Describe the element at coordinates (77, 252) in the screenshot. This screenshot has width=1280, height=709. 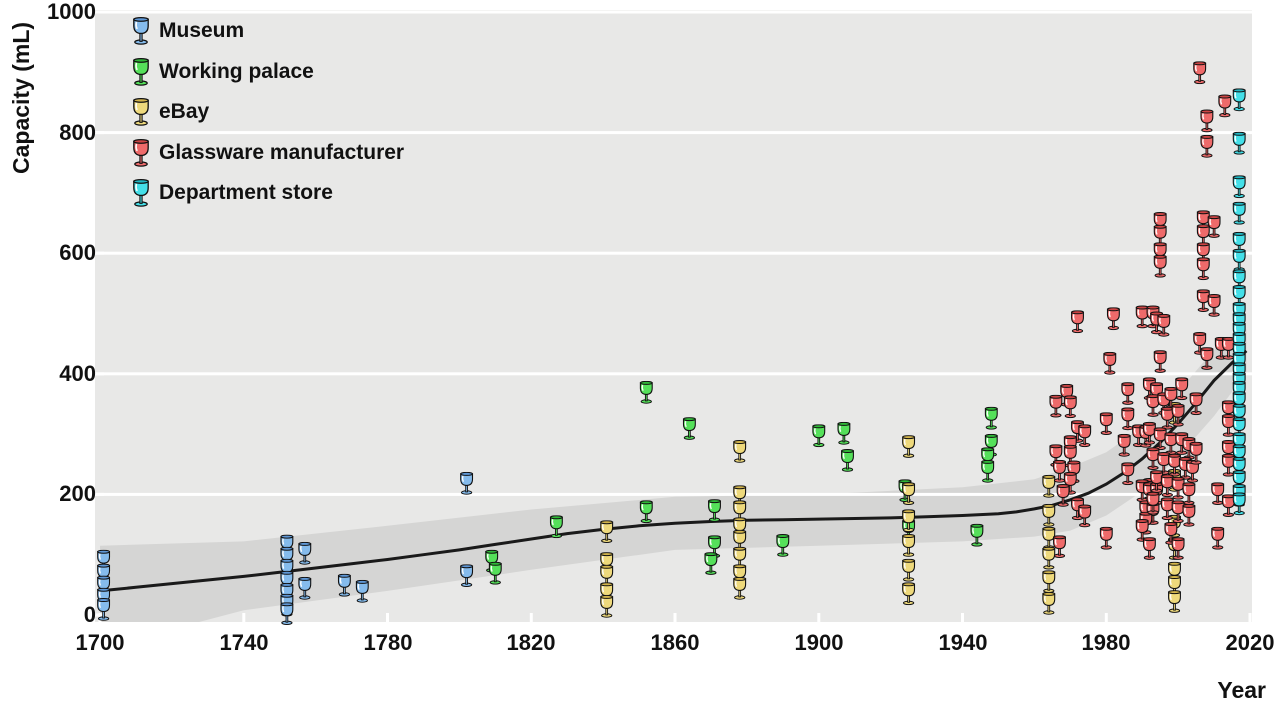
I see `y-tick-label-600: 600` at that location.